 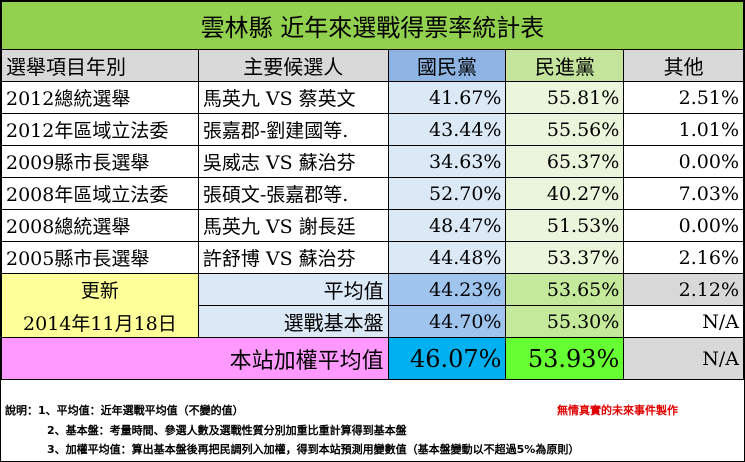 What do you see at coordinates (683, 257) in the screenshot?
I see `row-other: 2.16%` at bounding box center [683, 257].